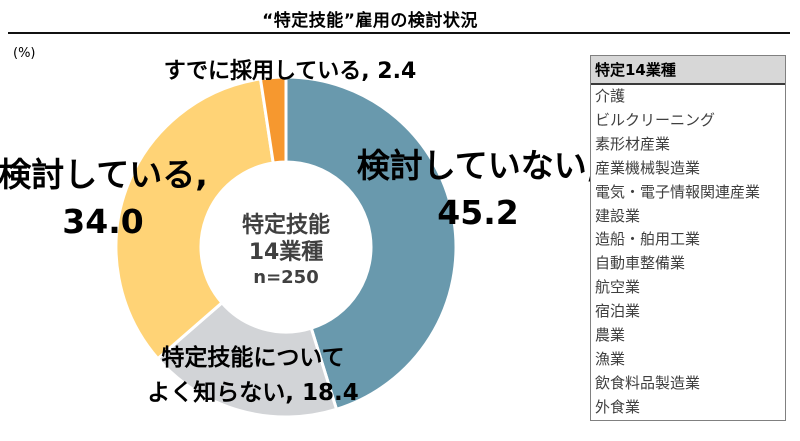  I want to click on center-label-line2: 14業種, so click(286, 252).